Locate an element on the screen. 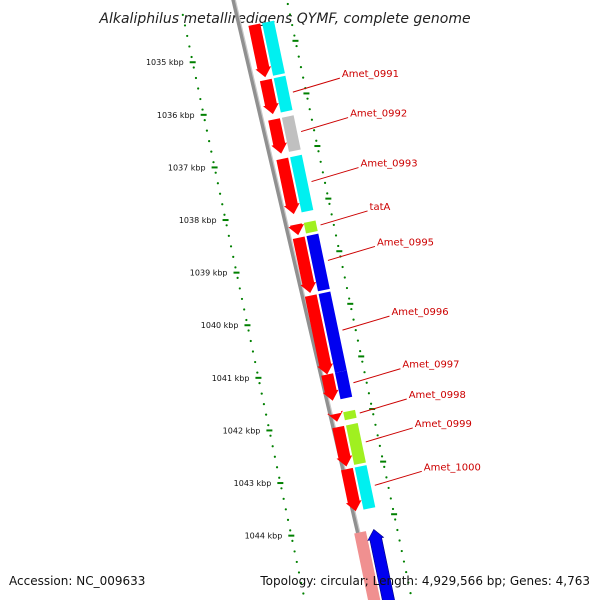  gene-label: Amet_0997 is located at coordinates (430, 365).